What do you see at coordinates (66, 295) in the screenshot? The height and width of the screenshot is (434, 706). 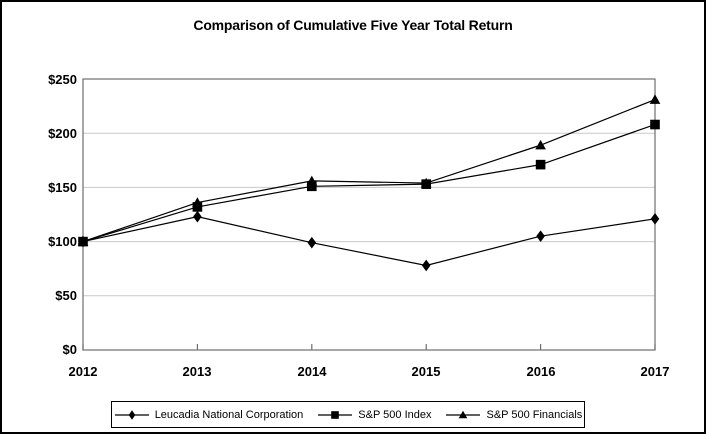 I see `y-axis-tick-label: $50` at bounding box center [66, 295].